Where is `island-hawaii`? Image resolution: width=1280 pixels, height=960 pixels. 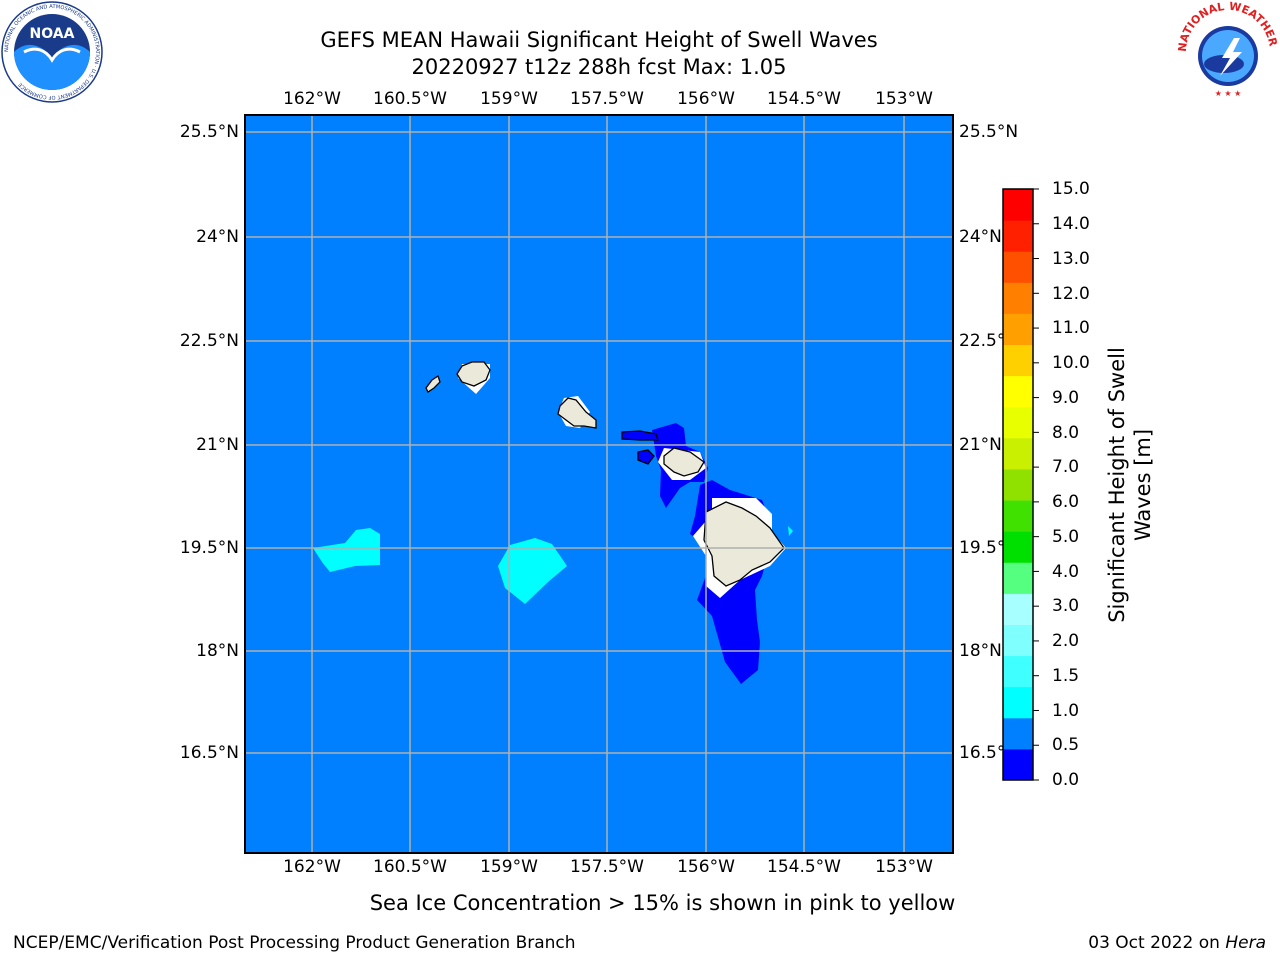
island-hawaii is located at coordinates (744, 544).